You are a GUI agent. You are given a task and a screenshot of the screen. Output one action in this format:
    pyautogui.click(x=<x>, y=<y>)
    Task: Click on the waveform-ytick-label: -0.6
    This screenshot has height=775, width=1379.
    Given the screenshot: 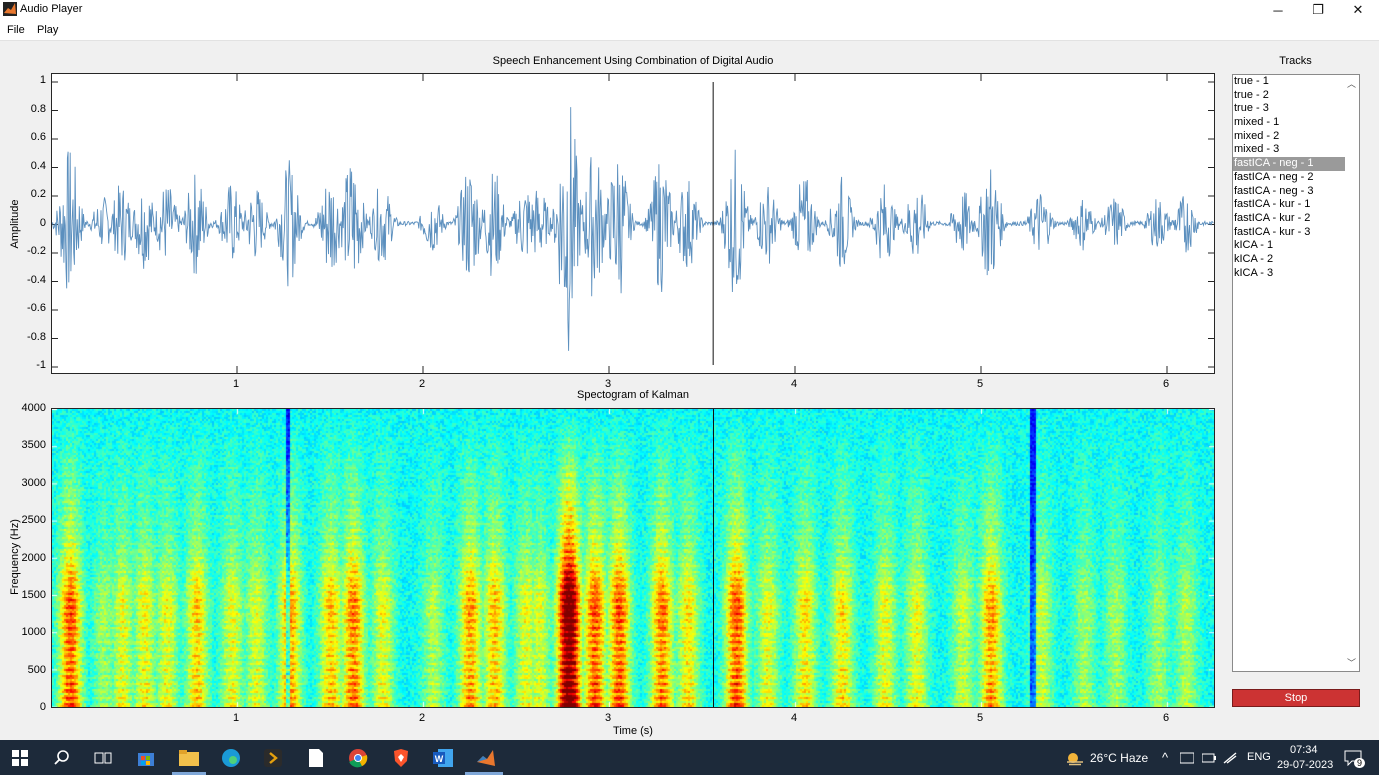 What is the action you would take?
    pyautogui.click(x=36, y=308)
    